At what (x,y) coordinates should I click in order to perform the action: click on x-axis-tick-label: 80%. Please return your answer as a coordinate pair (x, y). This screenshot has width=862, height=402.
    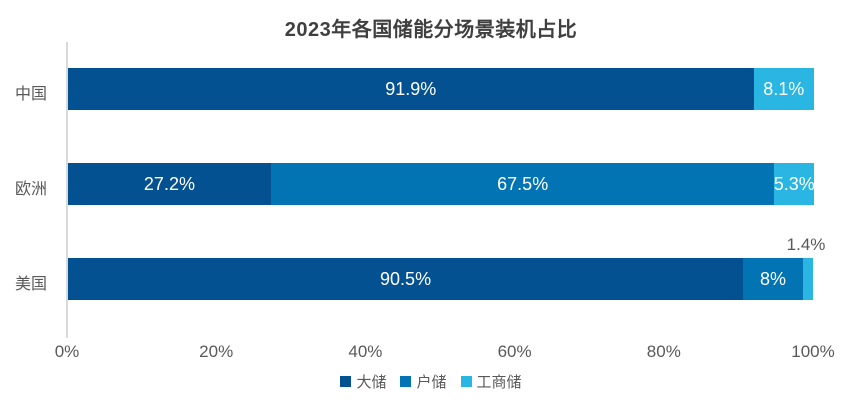
    Looking at the image, I should click on (663, 351).